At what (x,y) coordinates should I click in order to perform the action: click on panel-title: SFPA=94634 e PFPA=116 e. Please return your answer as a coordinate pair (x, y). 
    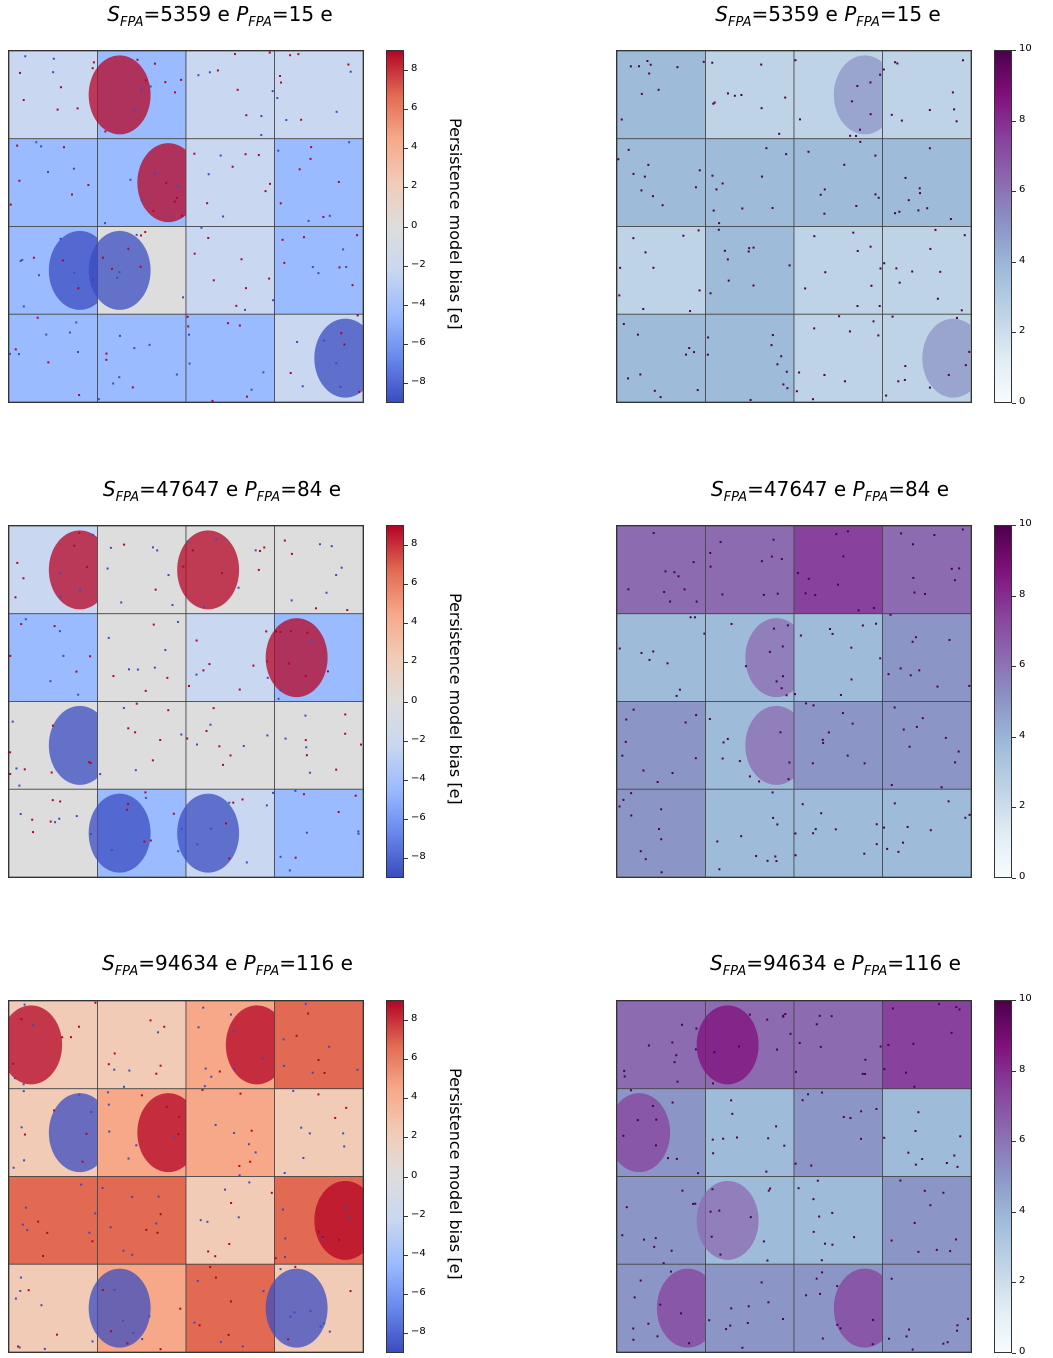
    Looking at the image, I should click on (835, 965).